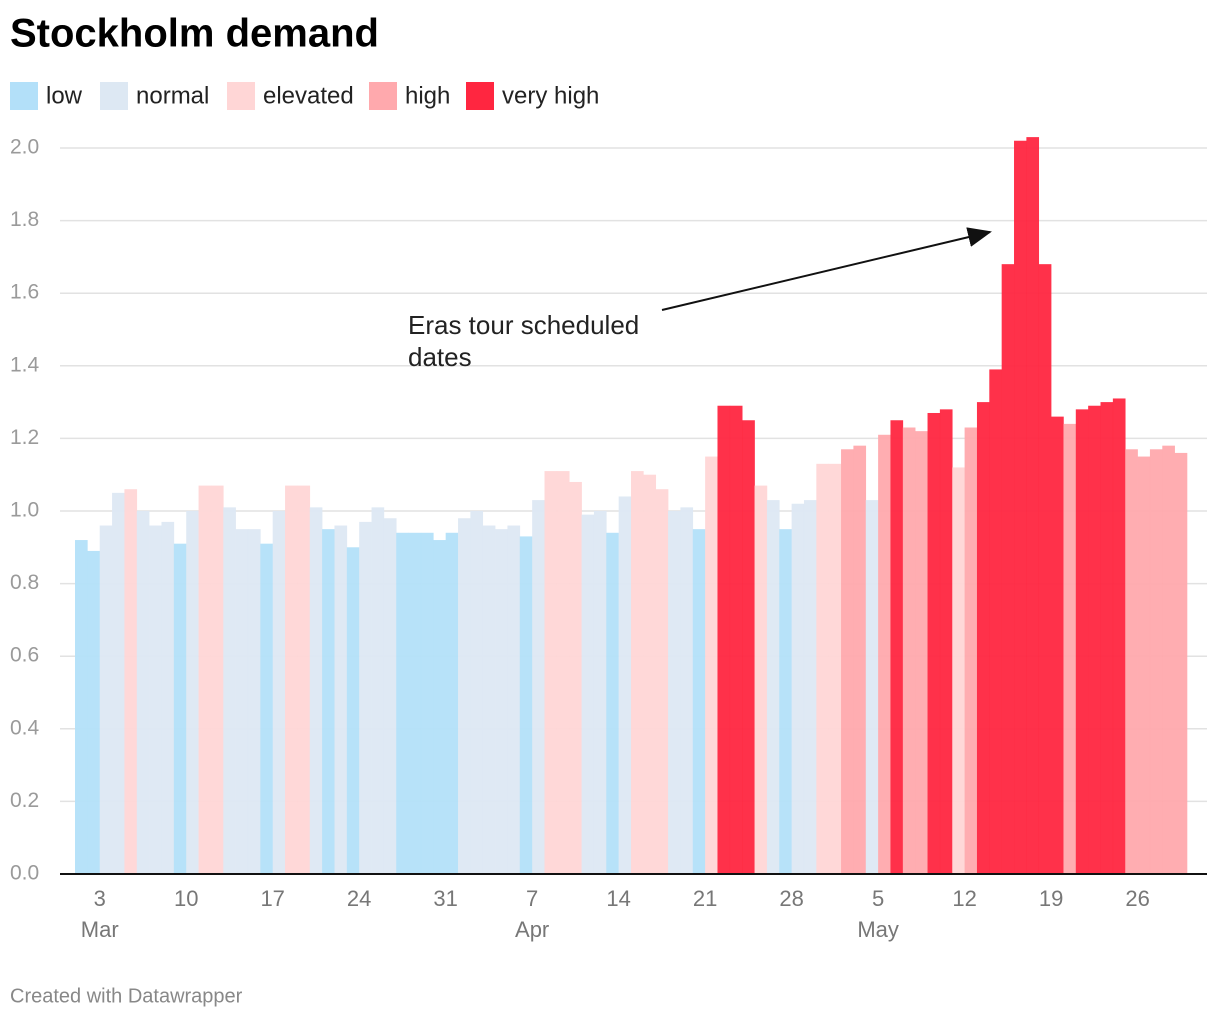  I want to click on y-tick-label: 1.2, so click(24, 437).